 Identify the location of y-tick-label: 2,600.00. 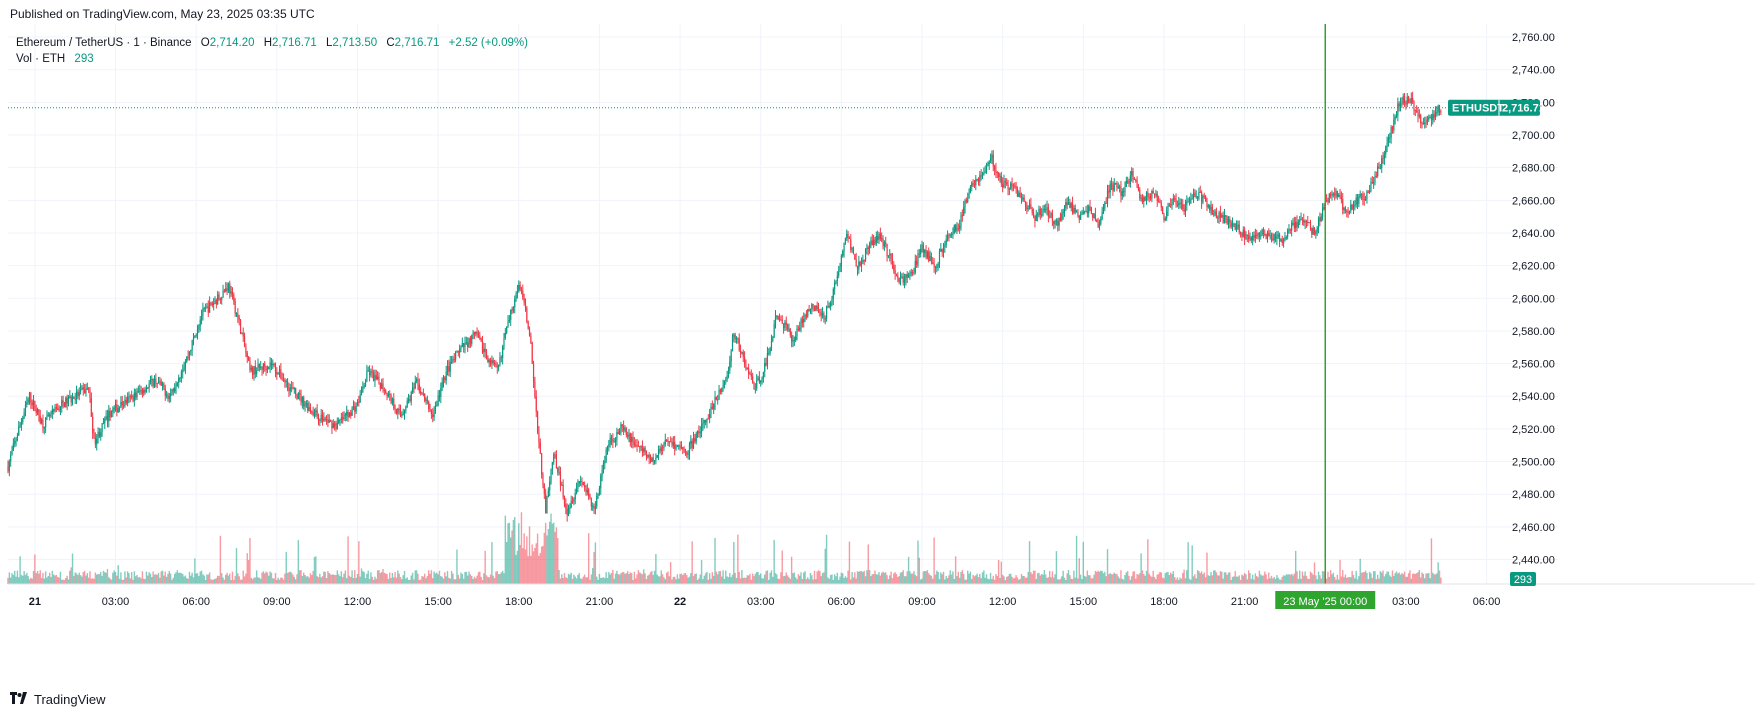
(1533, 299).